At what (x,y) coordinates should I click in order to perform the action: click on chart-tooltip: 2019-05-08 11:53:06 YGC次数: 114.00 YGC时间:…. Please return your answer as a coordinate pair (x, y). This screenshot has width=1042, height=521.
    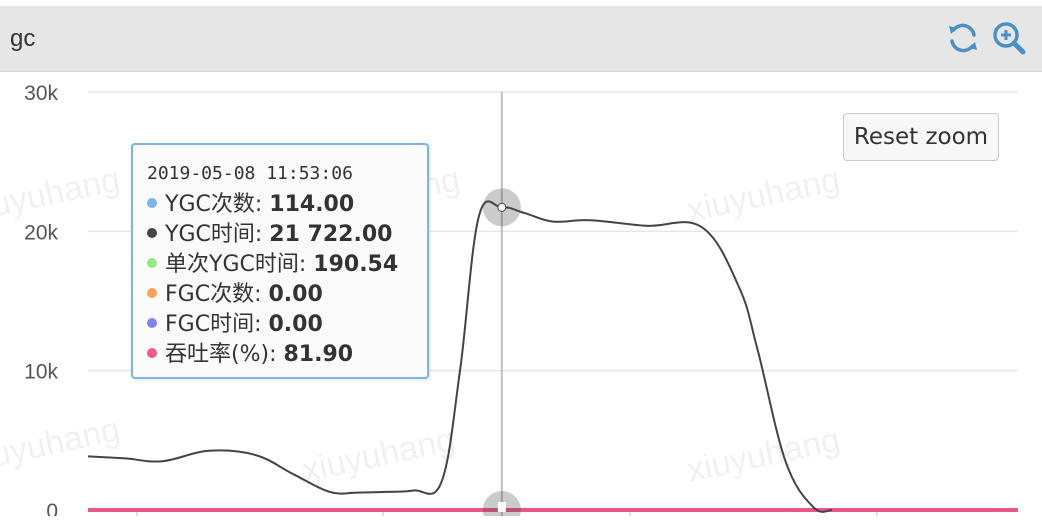
    Looking at the image, I should click on (280, 261).